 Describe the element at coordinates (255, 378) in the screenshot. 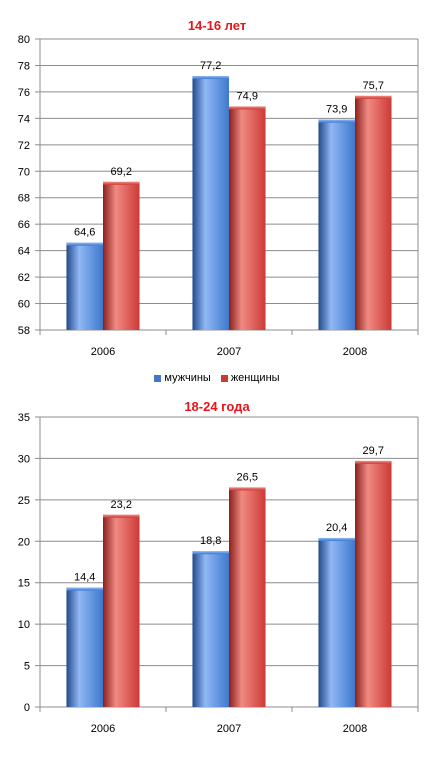

I see `legend-label-women: женщины` at that location.